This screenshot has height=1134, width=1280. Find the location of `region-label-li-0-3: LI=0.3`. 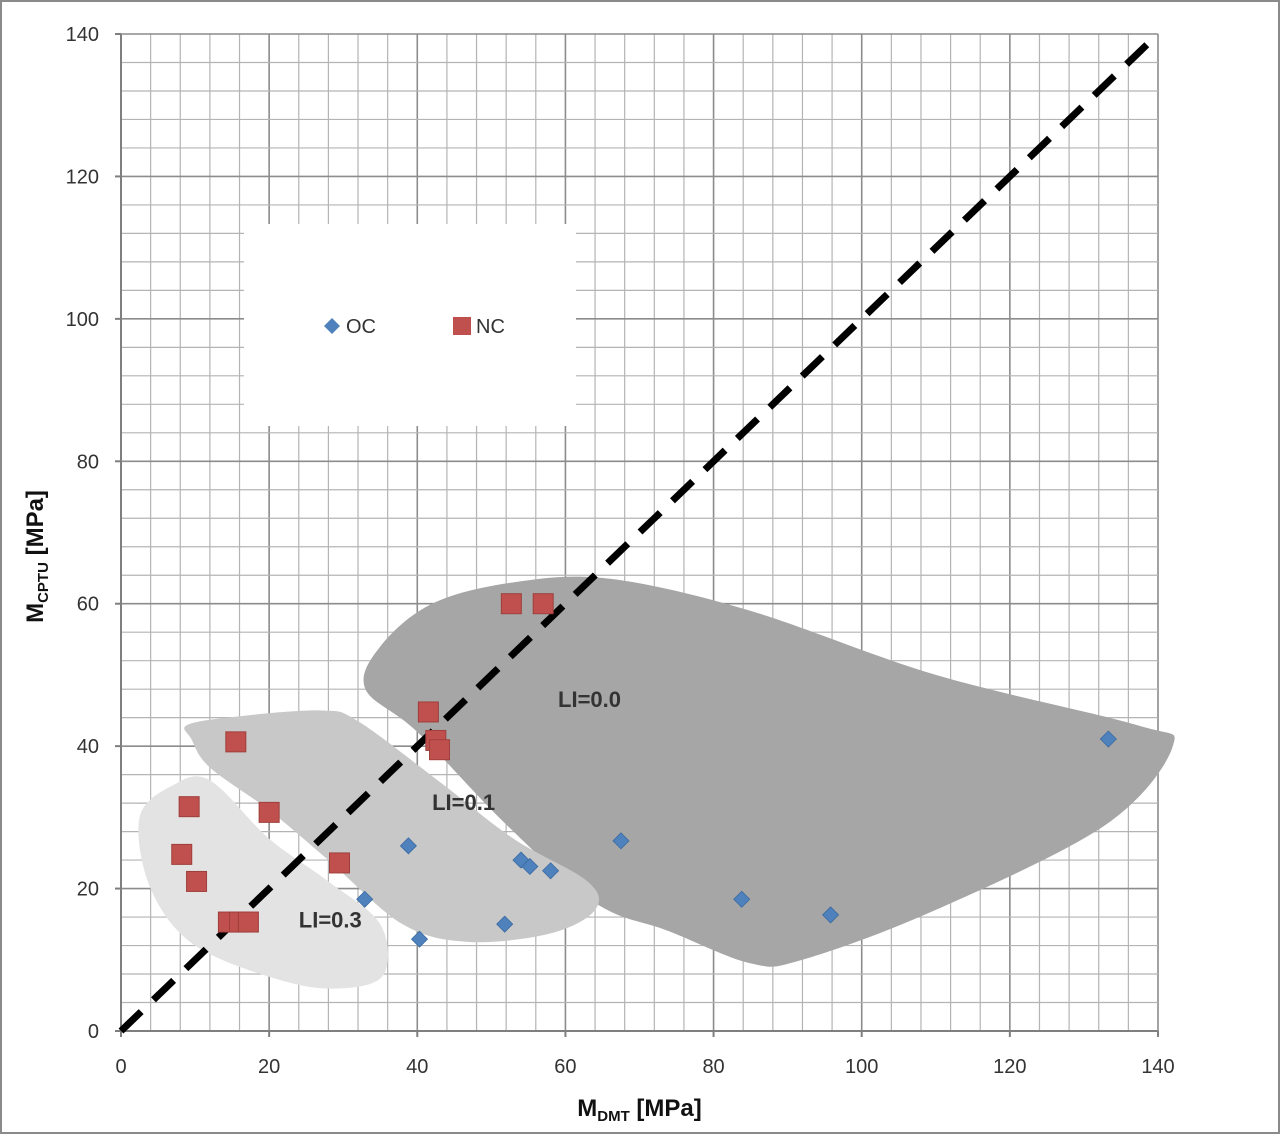

region-label-li-0-3: LI=0.3 is located at coordinates (330, 920).